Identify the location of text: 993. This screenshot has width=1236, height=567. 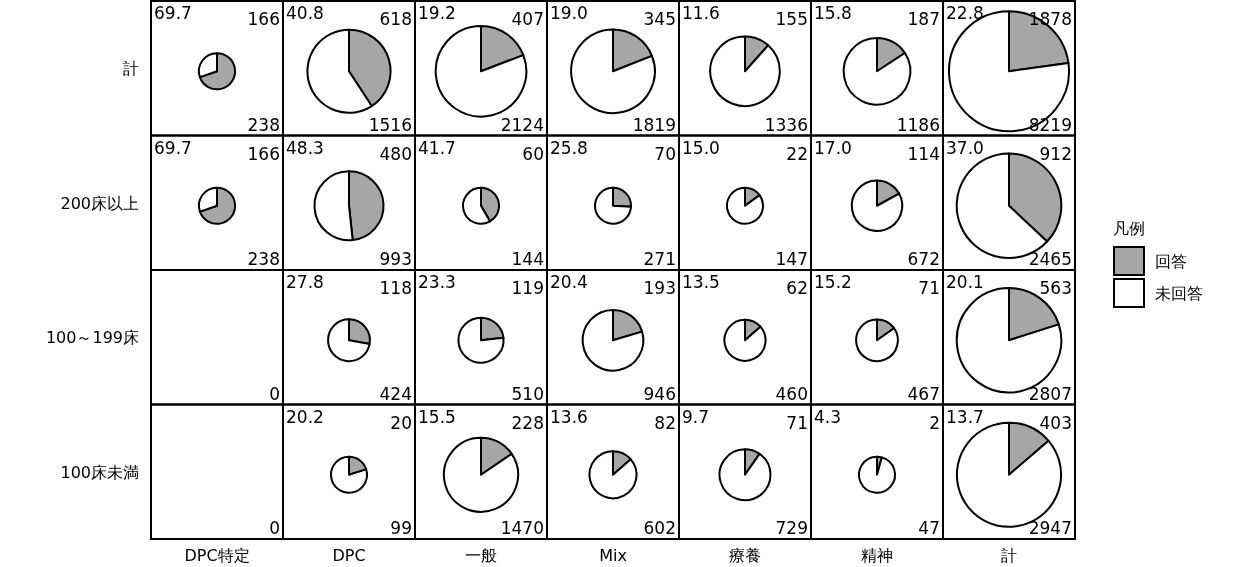
(395, 259).